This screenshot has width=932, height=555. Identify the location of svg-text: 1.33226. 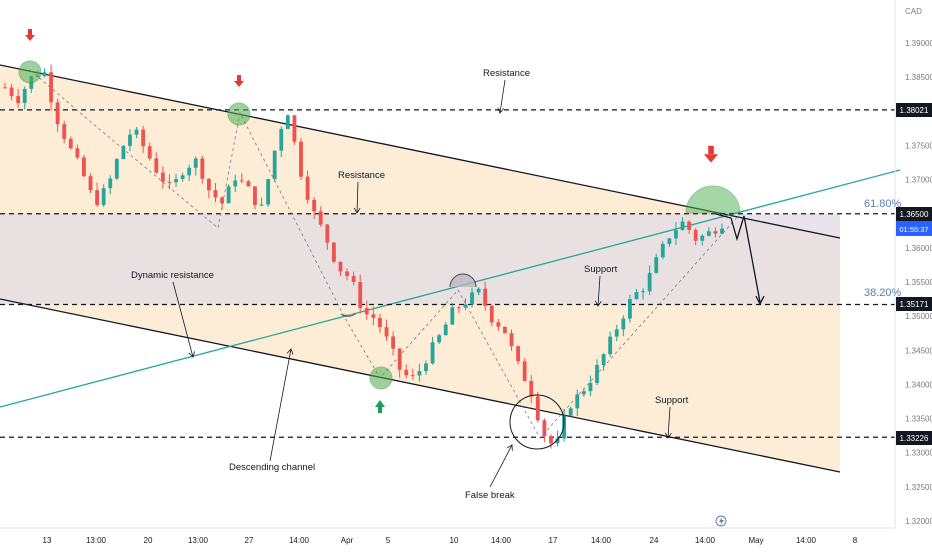
(914, 438).